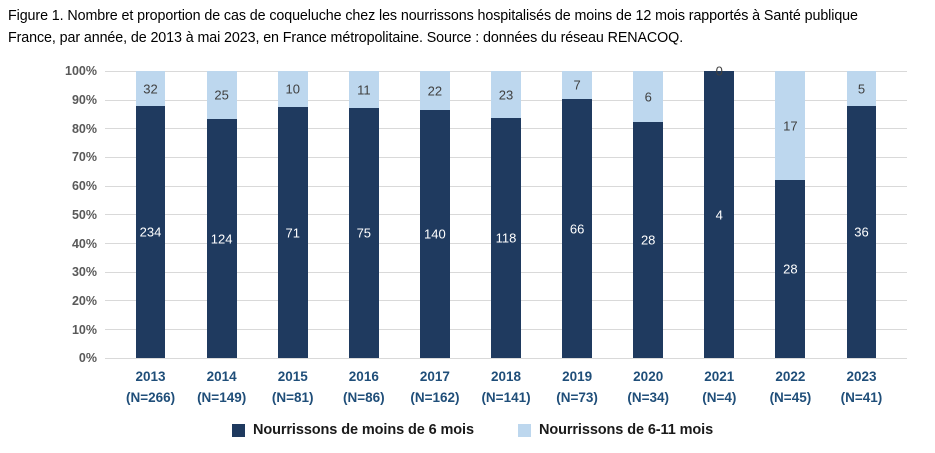 The image size is (935, 453). Describe the element at coordinates (577, 85) in the screenshot. I see `bar-segment: 7` at that location.